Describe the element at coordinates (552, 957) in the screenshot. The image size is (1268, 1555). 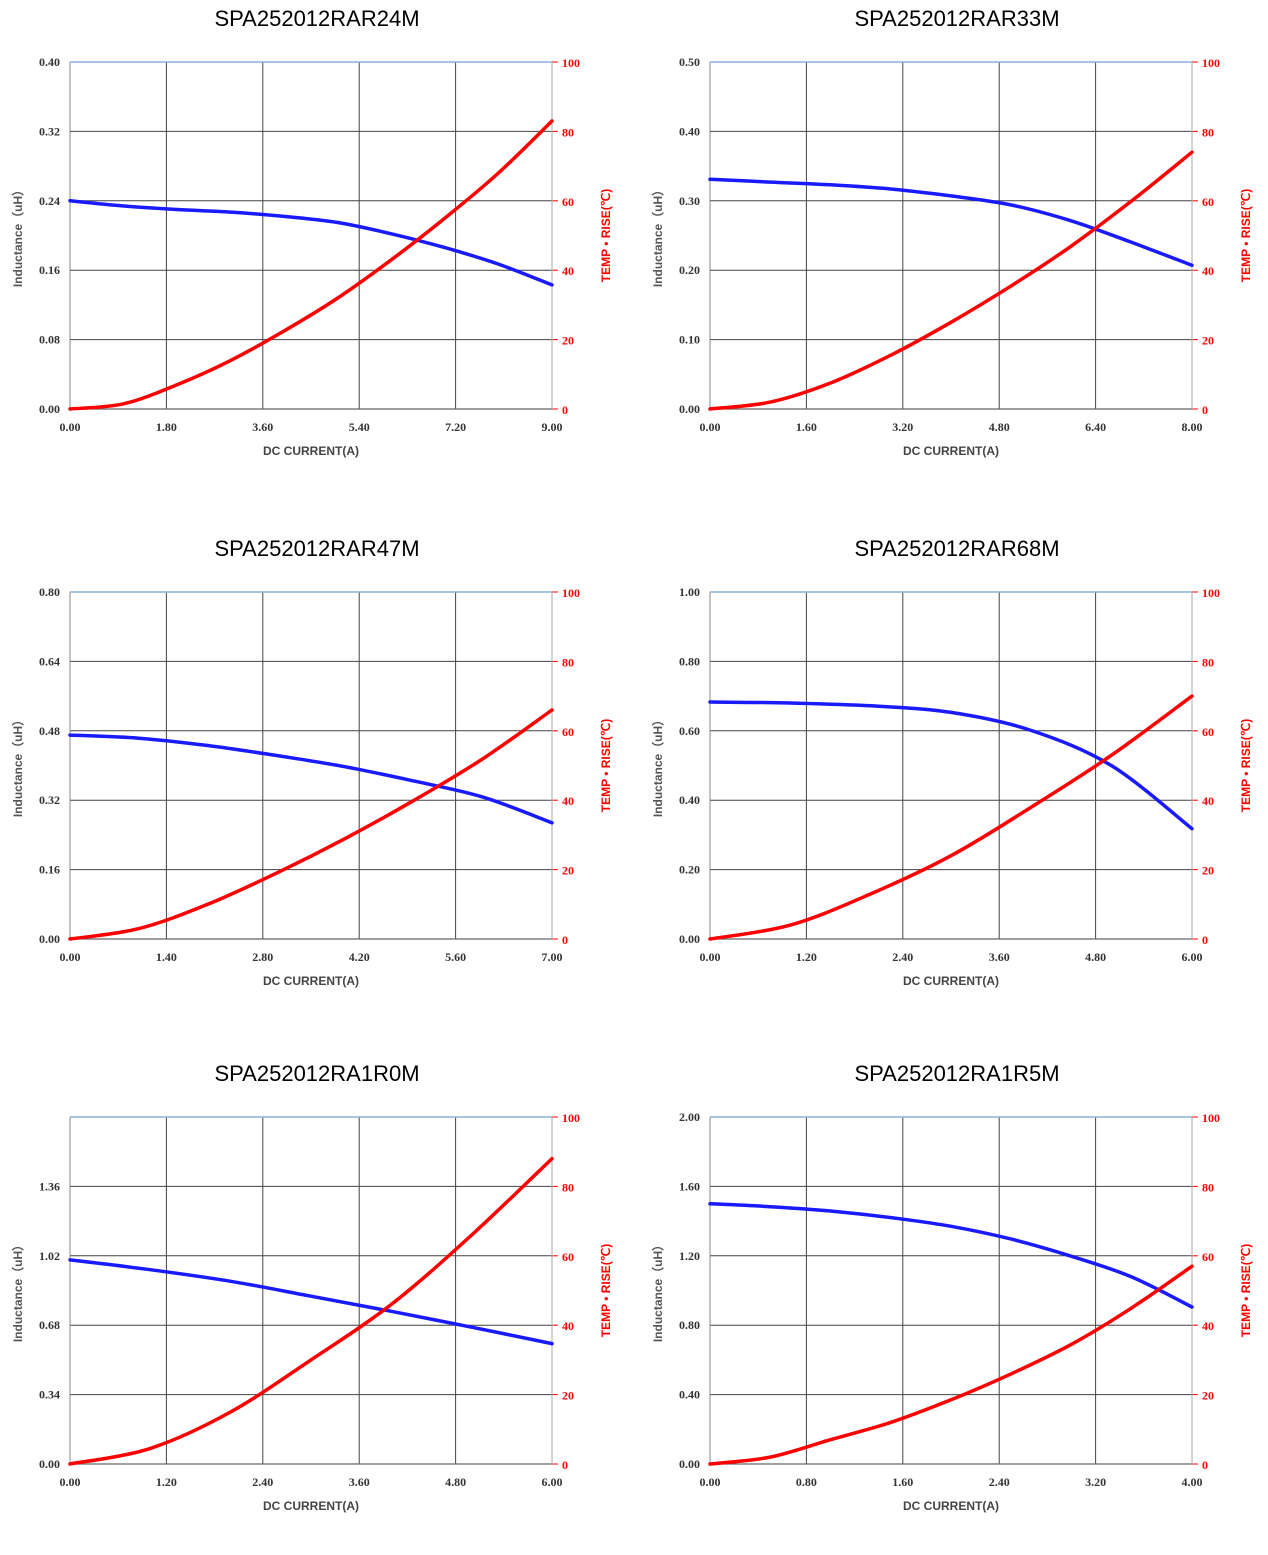
I see `x-tick-label: 7.00` at that location.